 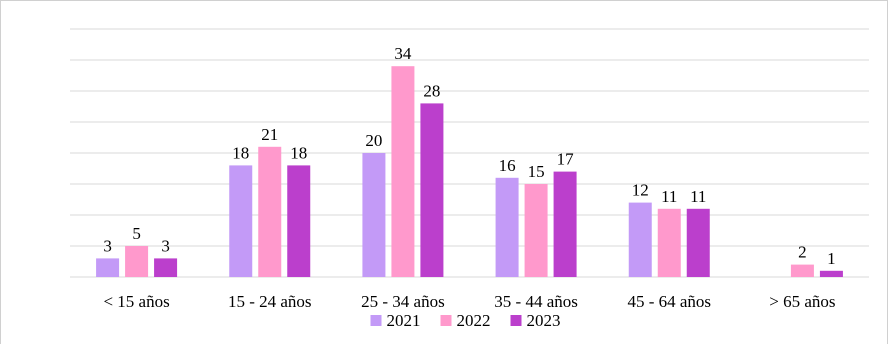 What do you see at coordinates (802, 252) in the screenshot?
I see `data-label: 2` at bounding box center [802, 252].